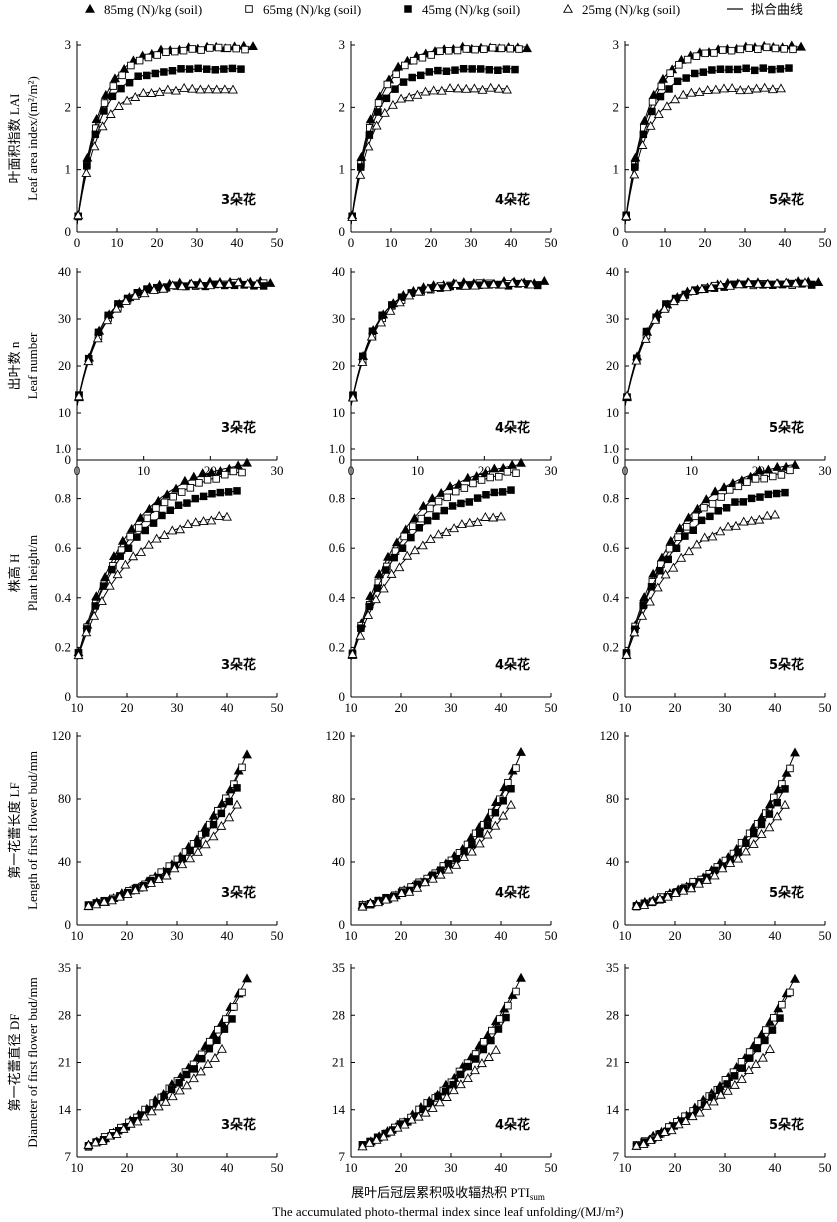 Image resolution: width=837 pixels, height=1222 pixels. Describe the element at coordinates (171, 1067) in the screenshot. I see `panel: 10 20 30 40 50 7 14 21 28 35 3朵花` at that location.